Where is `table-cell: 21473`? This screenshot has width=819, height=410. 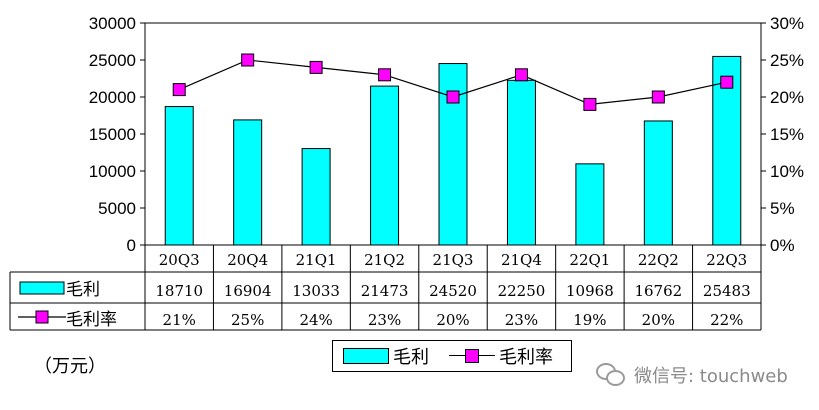
table-cell: 21473 is located at coordinates (385, 291).